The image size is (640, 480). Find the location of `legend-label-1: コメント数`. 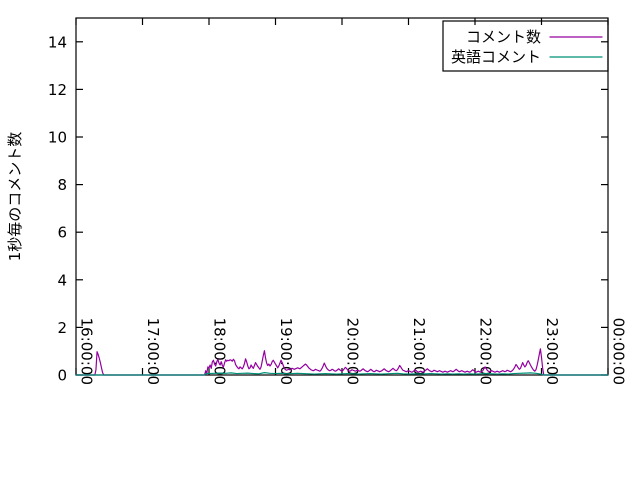

legend-label-1: コメント数 is located at coordinates (503, 37).